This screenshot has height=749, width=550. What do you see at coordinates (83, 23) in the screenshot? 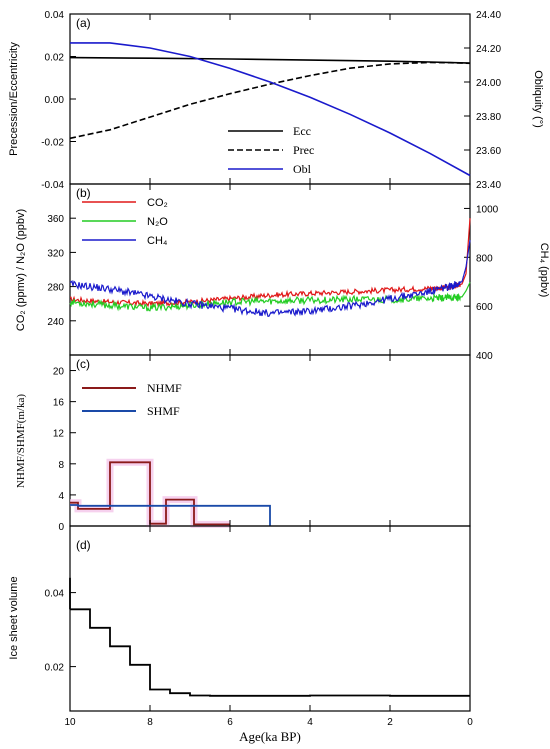
I see `panel-a-label: (a)` at bounding box center [83, 23].